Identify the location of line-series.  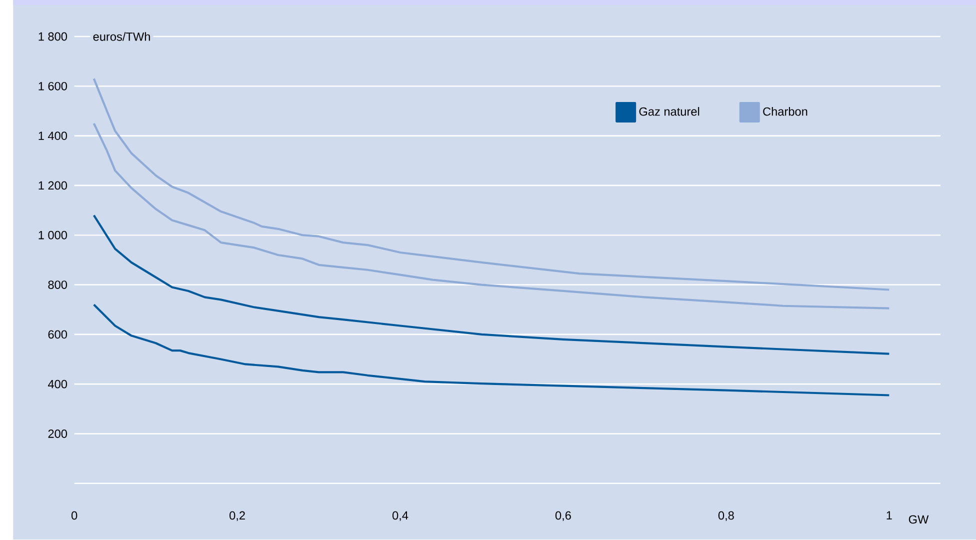
(491, 350).